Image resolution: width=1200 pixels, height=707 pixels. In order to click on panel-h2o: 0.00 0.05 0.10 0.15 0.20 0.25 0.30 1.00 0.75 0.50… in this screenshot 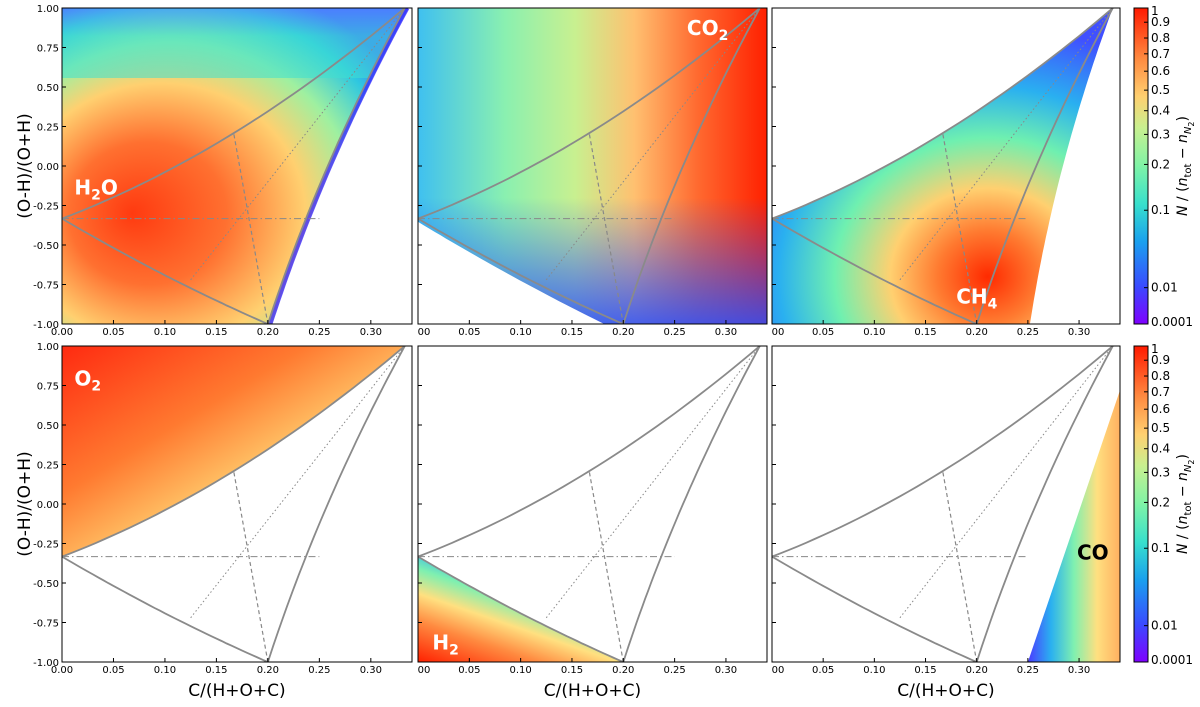, I will do `click(223, 171)`.